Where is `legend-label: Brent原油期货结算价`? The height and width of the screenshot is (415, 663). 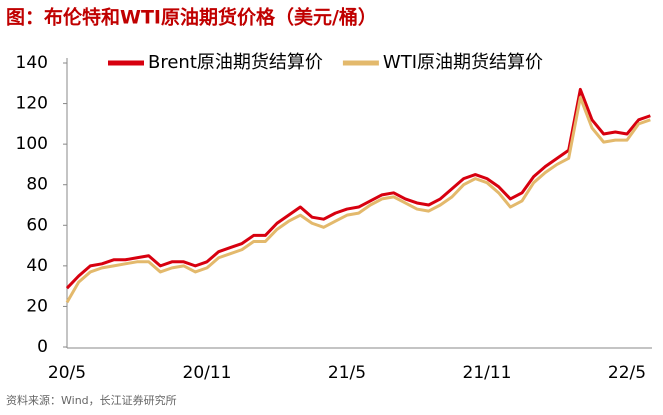
legend-label: Brent原油期货结算价 is located at coordinates (235, 62).